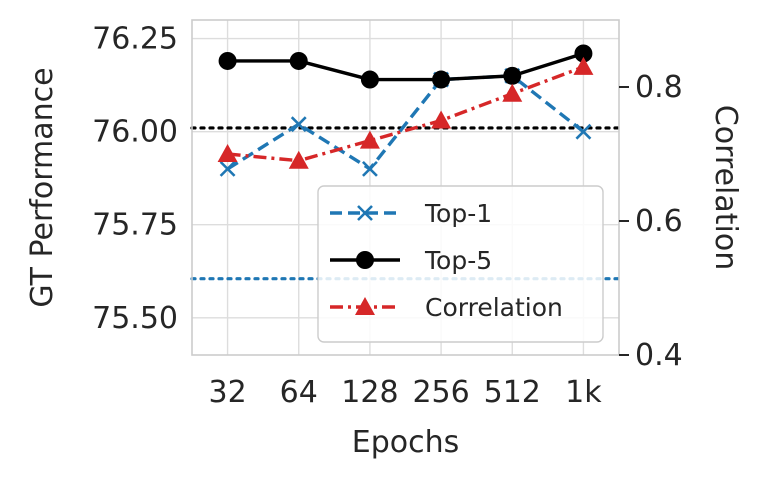 The height and width of the screenshot is (485, 763). I want to click on y2-axis-label: Correlation, so click(725, 187).